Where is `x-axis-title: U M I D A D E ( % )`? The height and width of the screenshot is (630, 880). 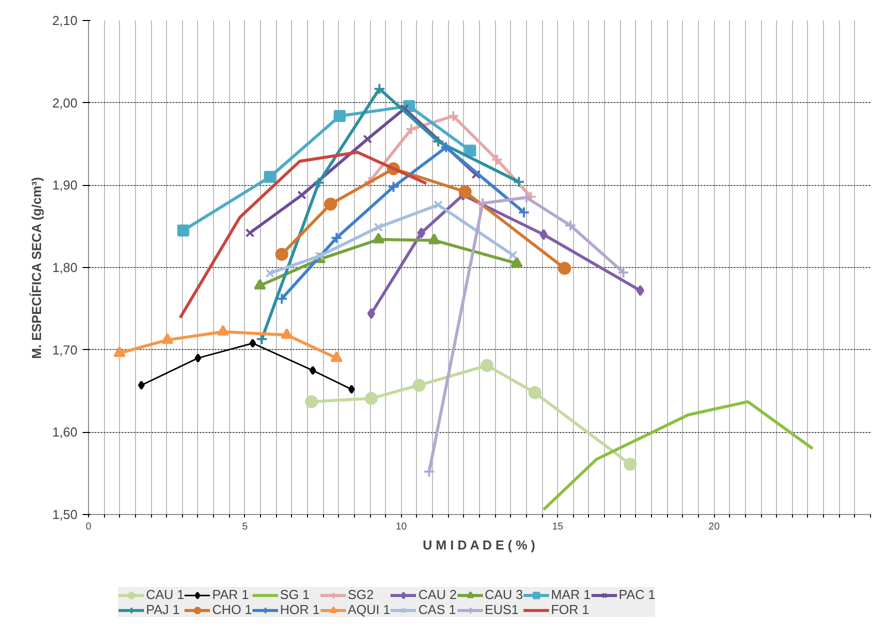 x-axis-title: U M I D A D E ( % ) is located at coordinates (479, 545).